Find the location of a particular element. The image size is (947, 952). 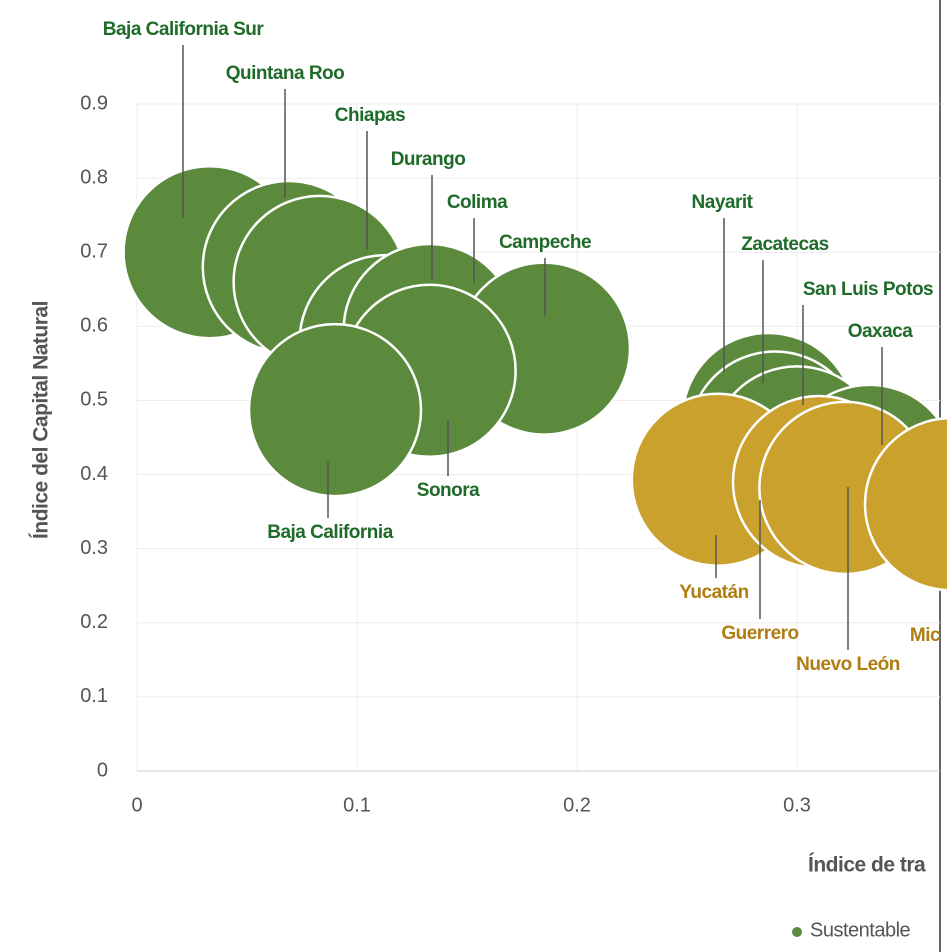

point-label: Nuevo León is located at coordinates (848, 664).